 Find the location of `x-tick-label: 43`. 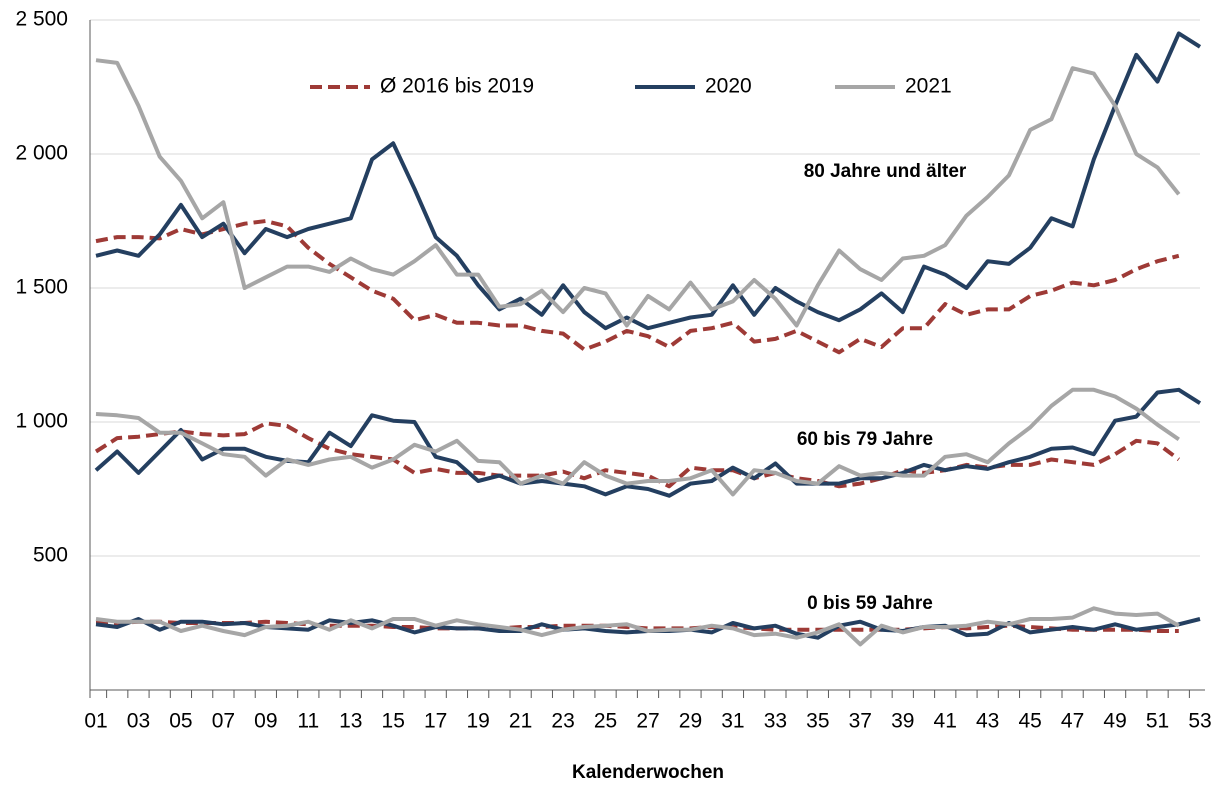

x-tick-label: 43 is located at coordinates (987, 721).